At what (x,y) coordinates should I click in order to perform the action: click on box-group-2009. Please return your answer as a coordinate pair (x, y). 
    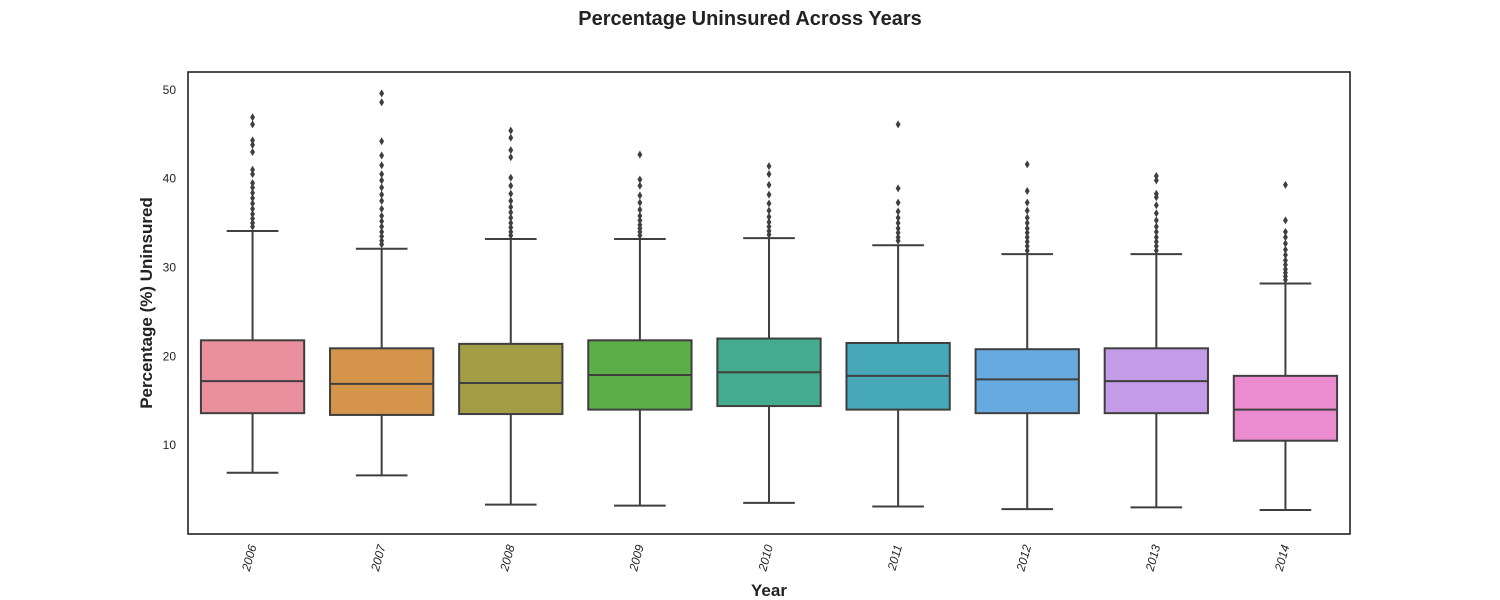
    Looking at the image, I should click on (640, 328).